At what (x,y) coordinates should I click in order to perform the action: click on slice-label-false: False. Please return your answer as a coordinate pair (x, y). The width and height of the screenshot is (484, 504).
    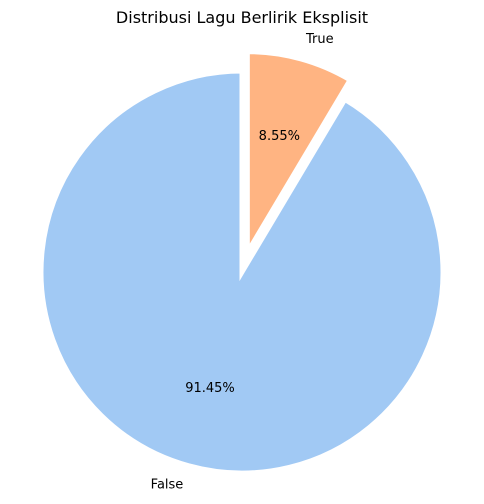
    Looking at the image, I should click on (167, 485).